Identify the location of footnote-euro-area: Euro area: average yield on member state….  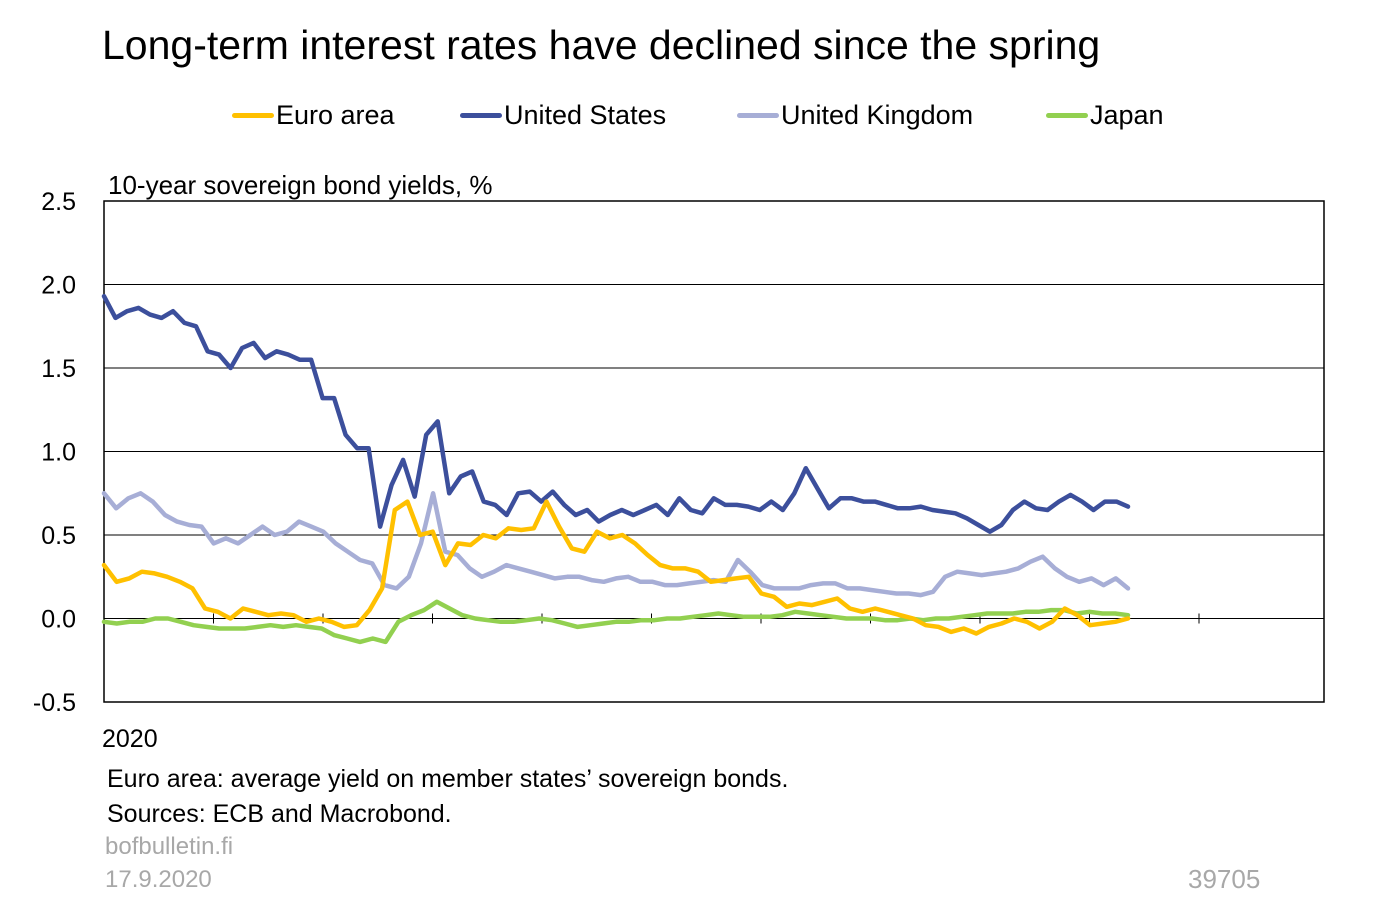
(448, 779).